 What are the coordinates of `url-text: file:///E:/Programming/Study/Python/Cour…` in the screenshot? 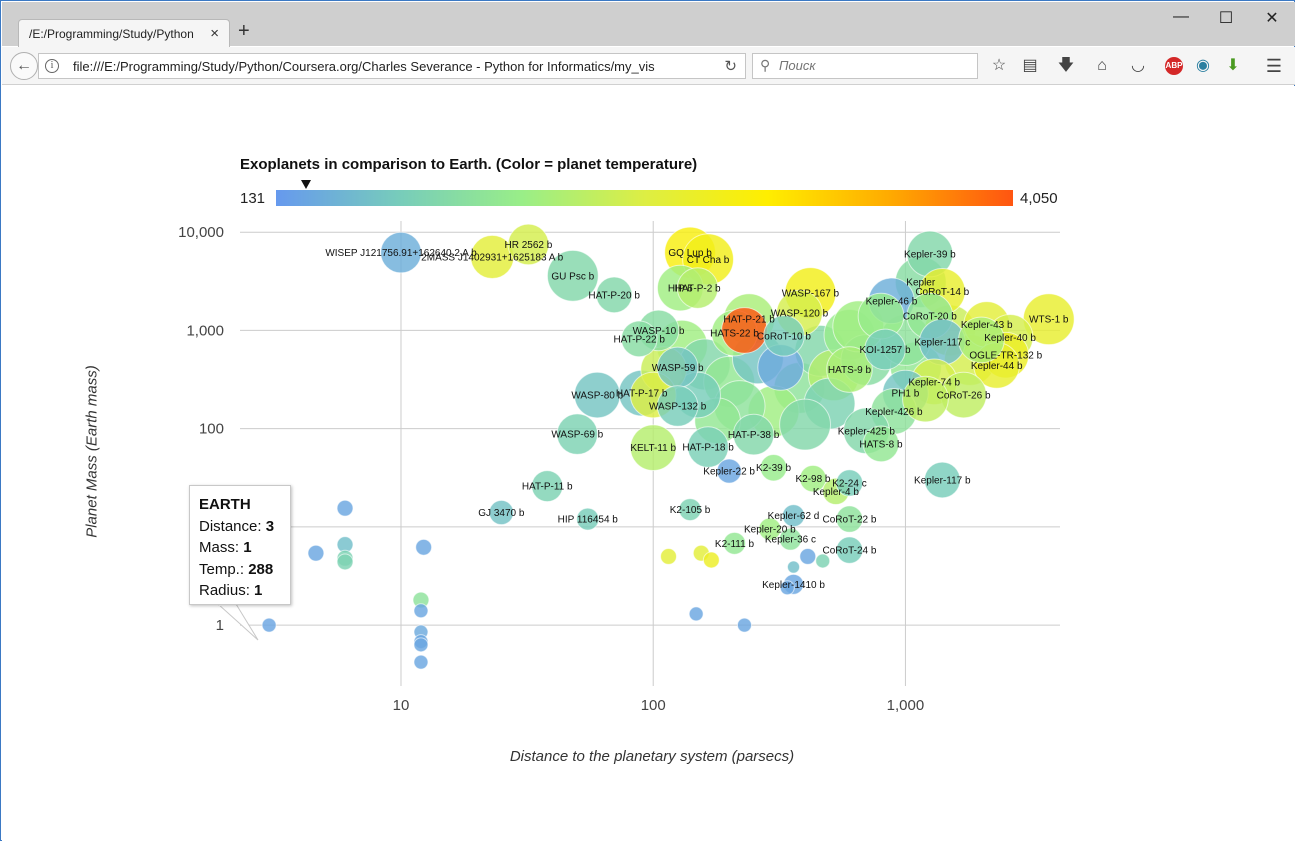 It's located at (364, 66).